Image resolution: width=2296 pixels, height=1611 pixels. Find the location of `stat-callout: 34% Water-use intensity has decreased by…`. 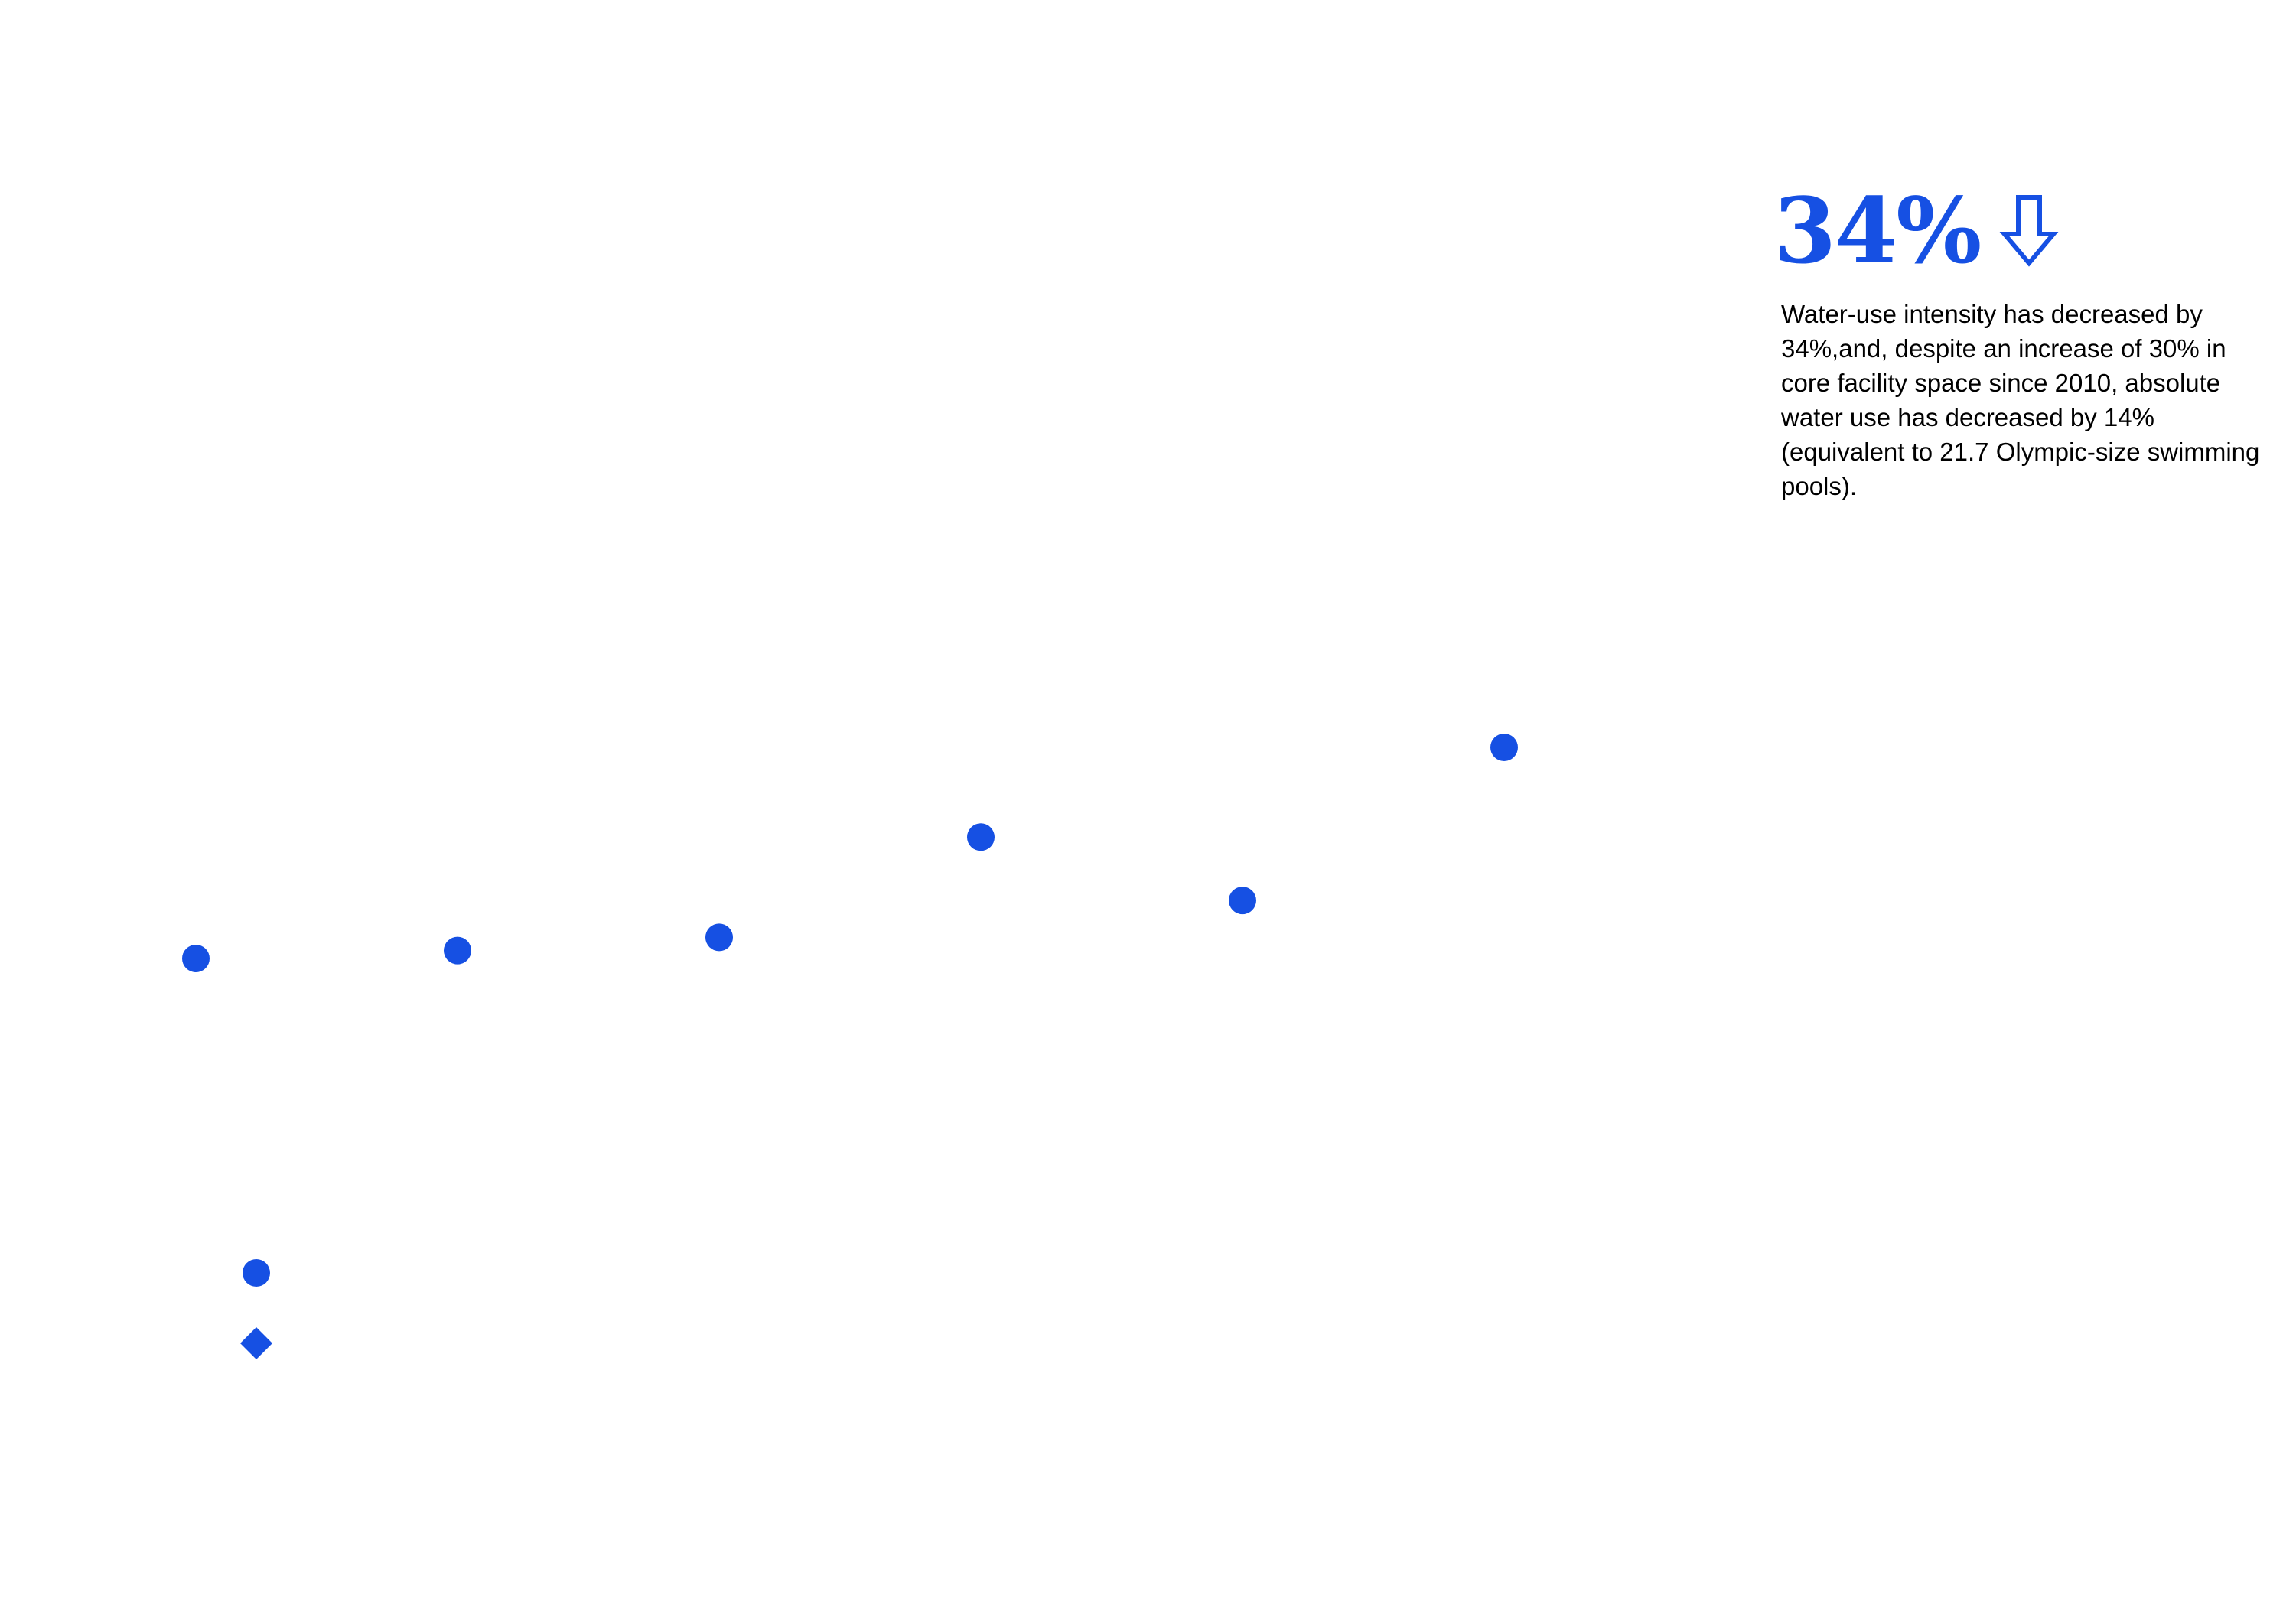

stat-callout: 34% Water-use intensity has decreased by… is located at coordinates (2026, 340).